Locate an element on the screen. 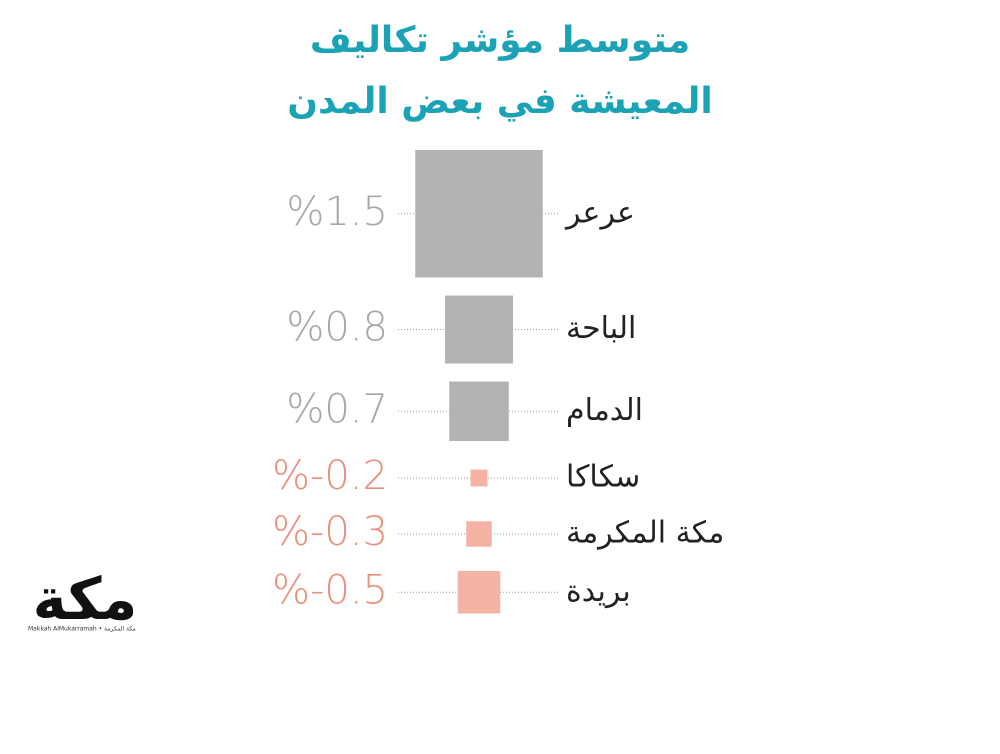  value-label: %-0.2 is located at coordinates (330, 476).